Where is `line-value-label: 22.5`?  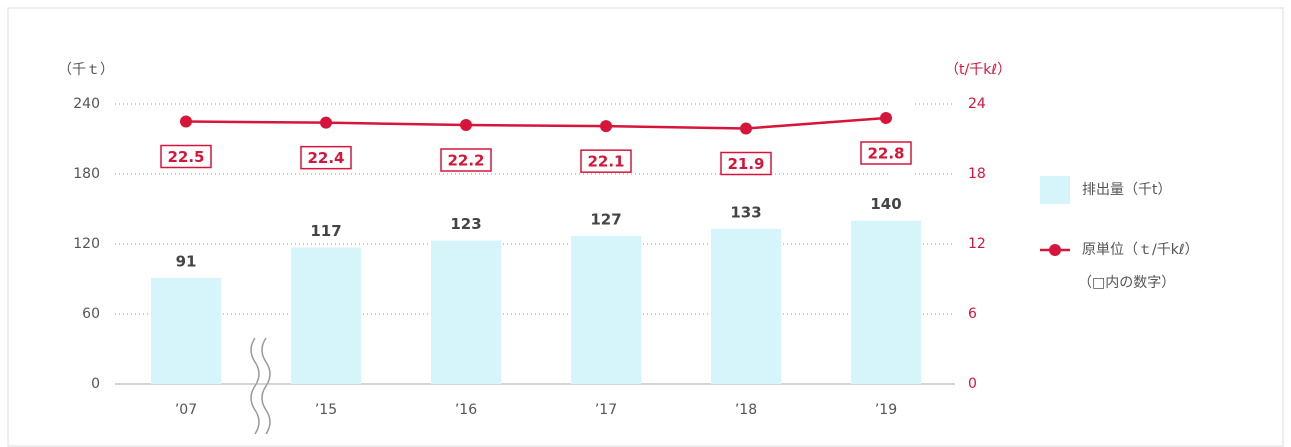 line-value-label: 22.5 is located at coordinates (185, 157).